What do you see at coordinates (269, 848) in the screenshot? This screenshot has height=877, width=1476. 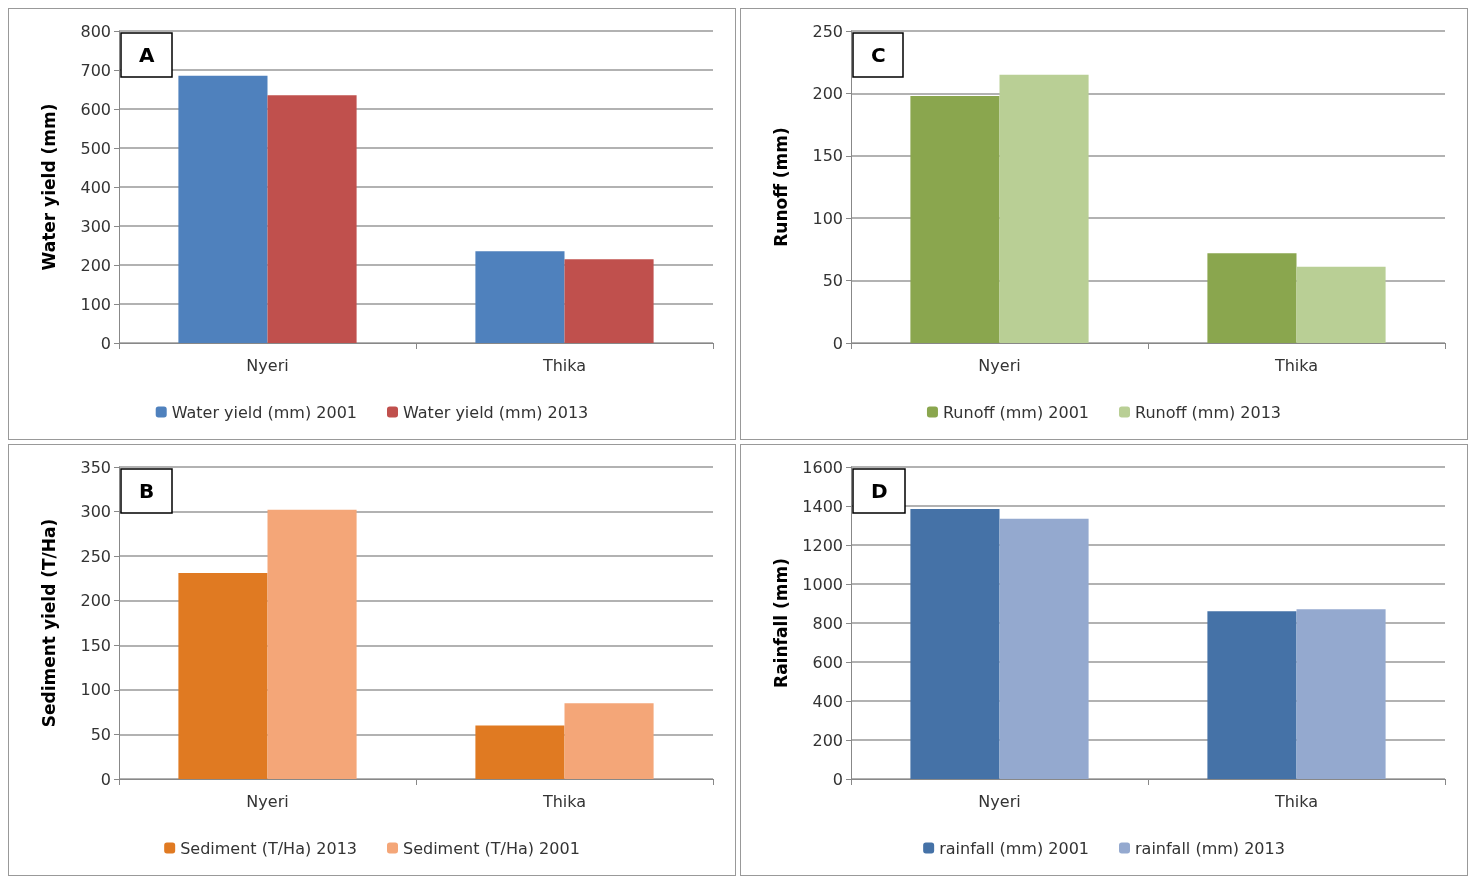 I see `legend-label: Sediment (T/Ha) 2013` at bounding box center [269, 848].